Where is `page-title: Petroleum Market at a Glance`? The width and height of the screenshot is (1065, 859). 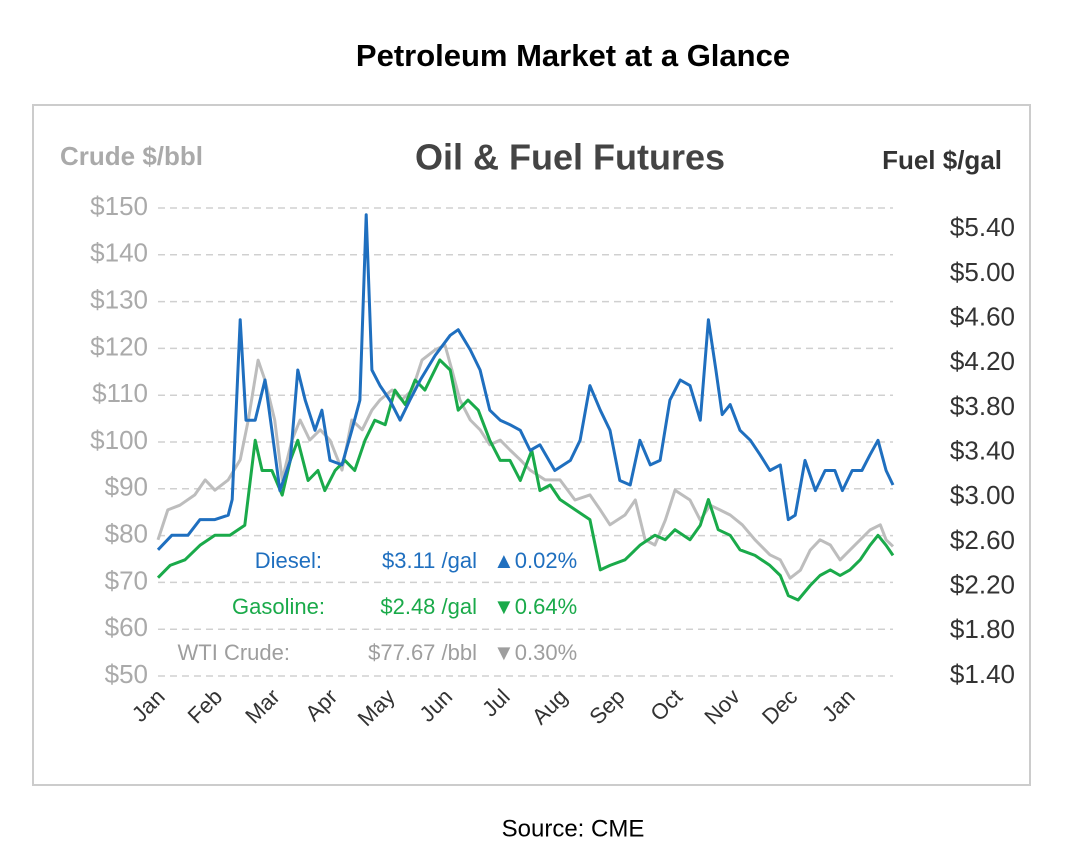 page-title: Petroleum Market at a Glance is located at coordinates (573, 55).